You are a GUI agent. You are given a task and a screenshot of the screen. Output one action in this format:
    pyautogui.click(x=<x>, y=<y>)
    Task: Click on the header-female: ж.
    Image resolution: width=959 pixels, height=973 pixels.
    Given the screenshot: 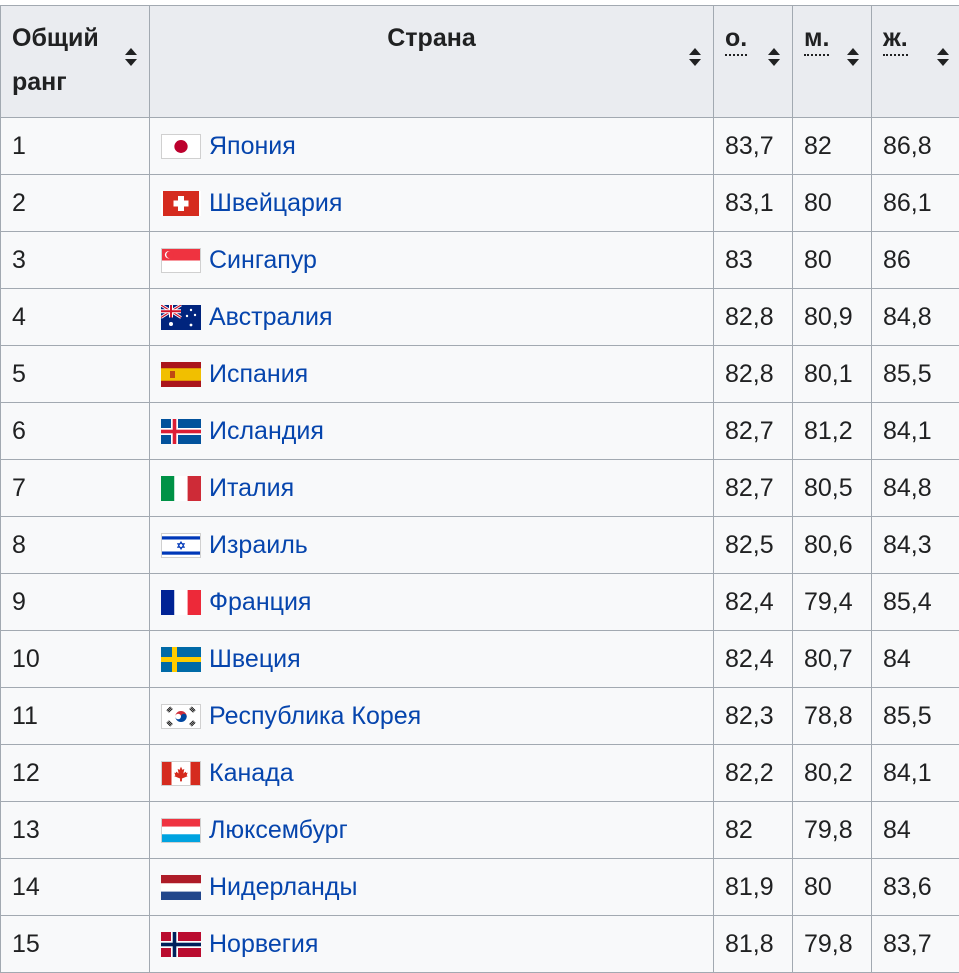 What is the action you would take?
    pyautogui.click(x=915, y=62)
    